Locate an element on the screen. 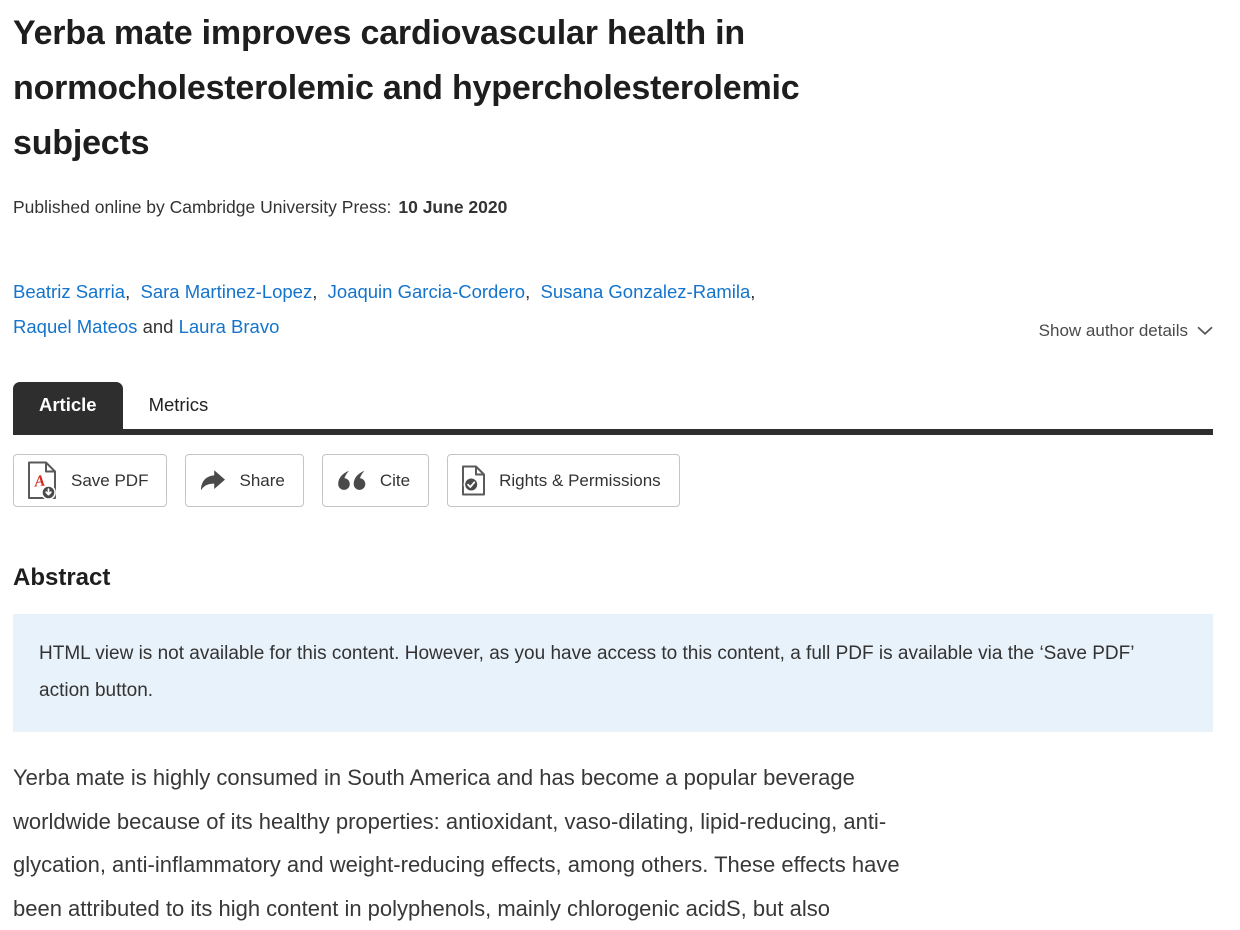 This screenshot has height=930, width=1240. author-link: Laura Bravo is located at coordinates (229, 326).